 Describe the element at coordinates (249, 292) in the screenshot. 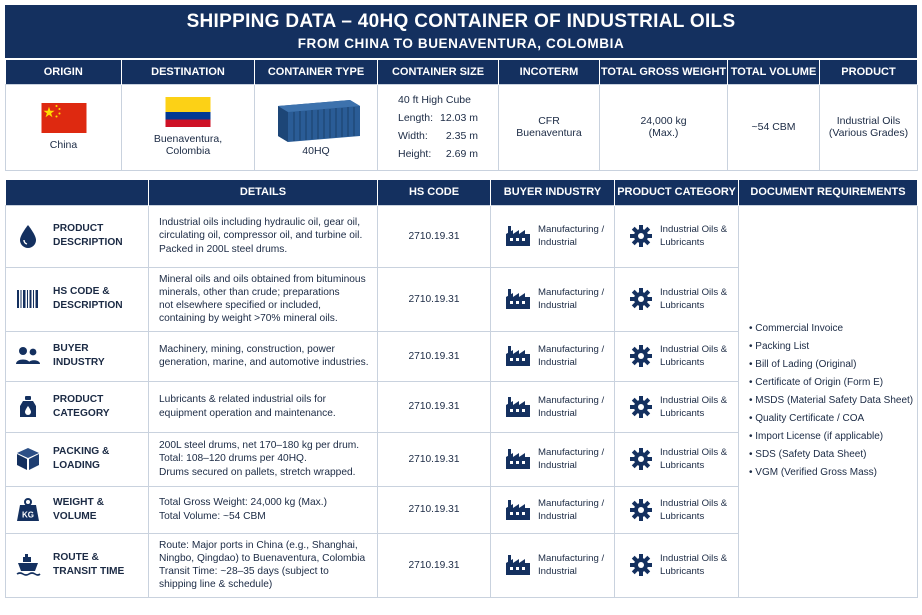

I see `details-line: minerals, other than crude; preparations` at that location.